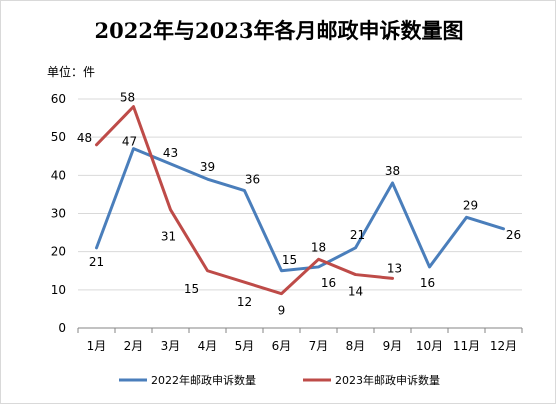 This screenshot has width=556, height=405. Describe the element at coordinates (279, 30) in the screenshot. I see `chart-title: 2022年与2023年各月邮政申诉数量图` at that location.